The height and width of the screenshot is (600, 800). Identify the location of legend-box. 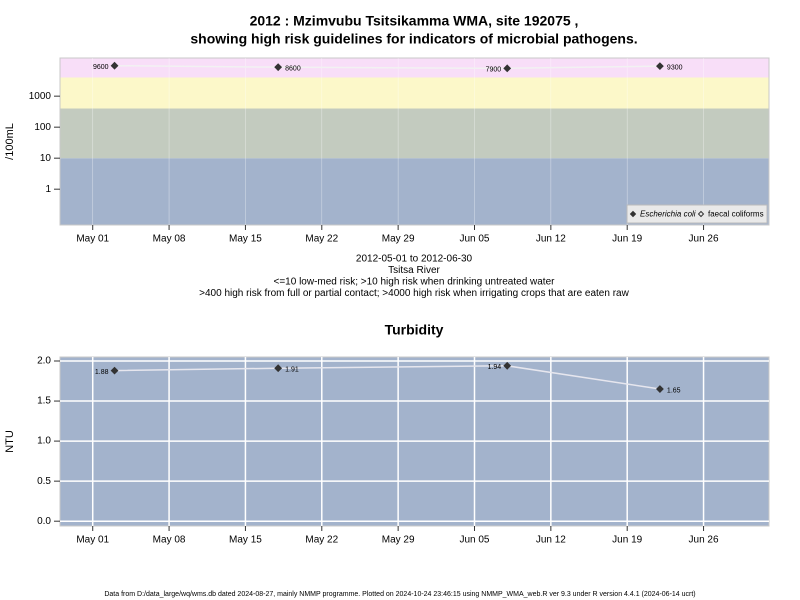
(697, 214).